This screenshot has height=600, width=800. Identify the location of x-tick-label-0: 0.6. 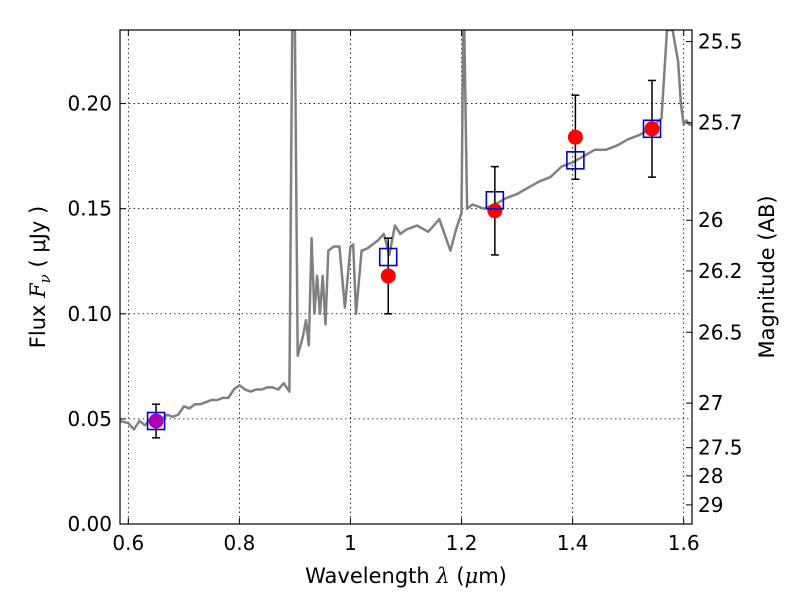
(128, 543).